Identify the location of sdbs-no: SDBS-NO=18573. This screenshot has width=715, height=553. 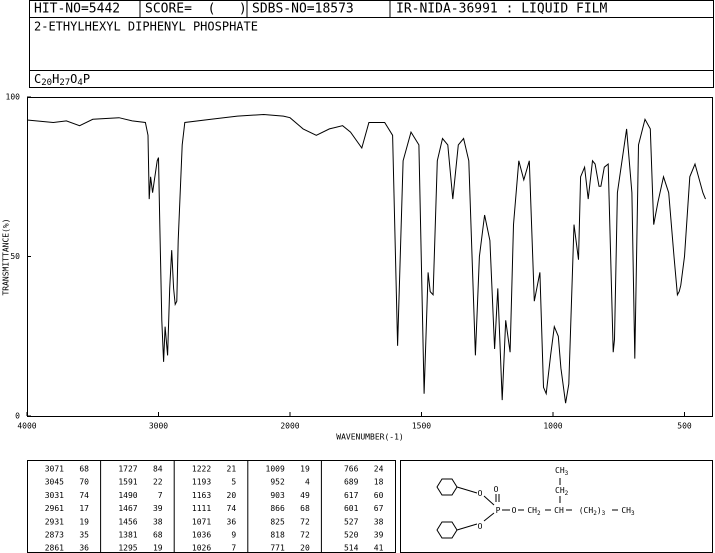
(303, 9).